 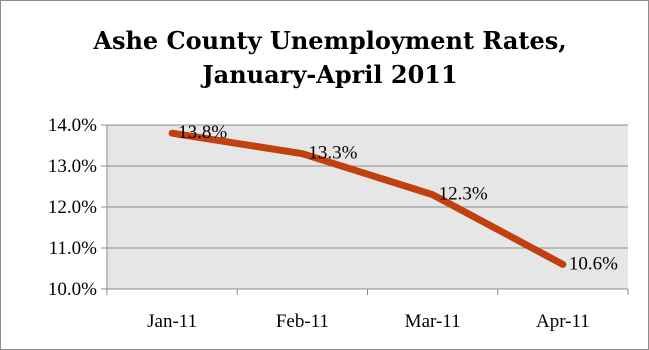 What do you see at coordinates (563, 321) in the screenshot?
I see `x-tick-label: Apr-11` at bounding box center [563, 321].